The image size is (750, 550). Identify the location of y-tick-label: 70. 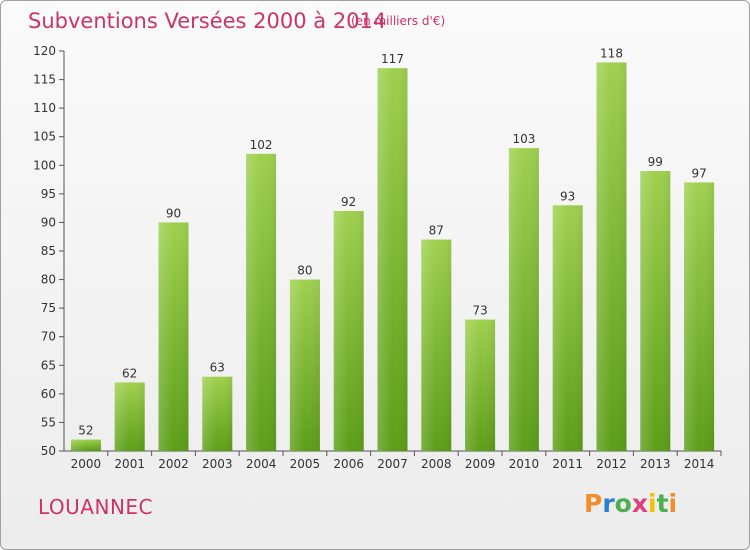
(48, 337).